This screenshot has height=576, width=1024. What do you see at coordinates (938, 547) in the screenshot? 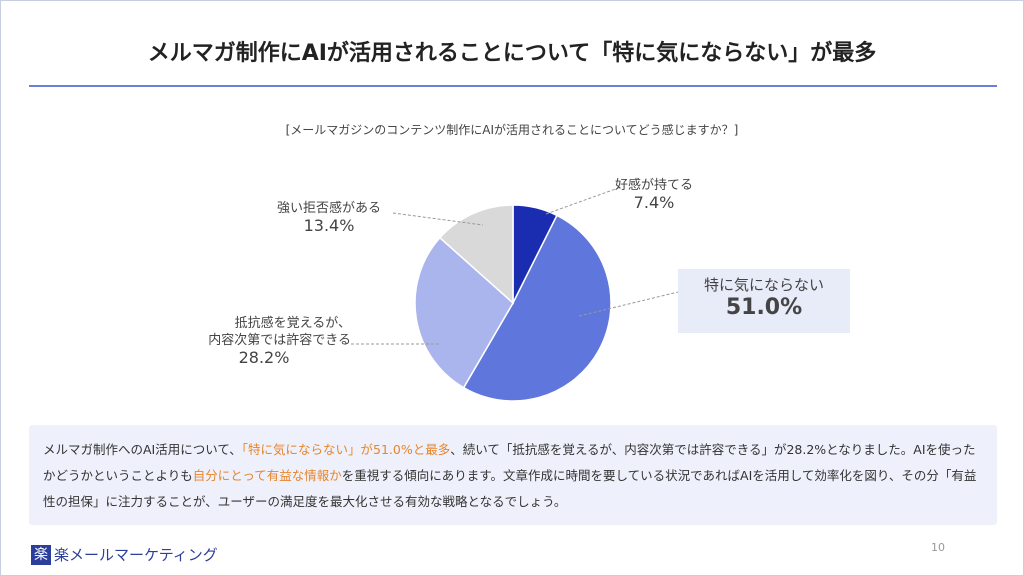
I see `page-number: 10` at bounding box center [938, 547].